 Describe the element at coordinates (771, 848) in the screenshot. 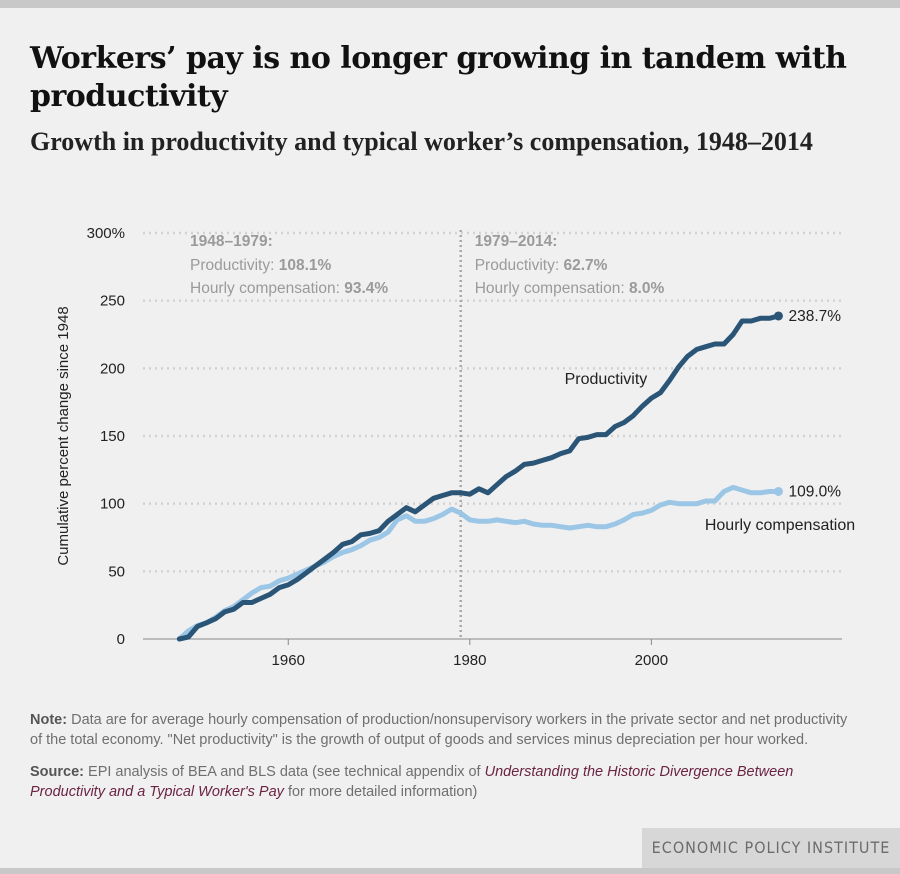

I see `brand-logo: ECONOMIC POLICY INSTITUTE` at that location.